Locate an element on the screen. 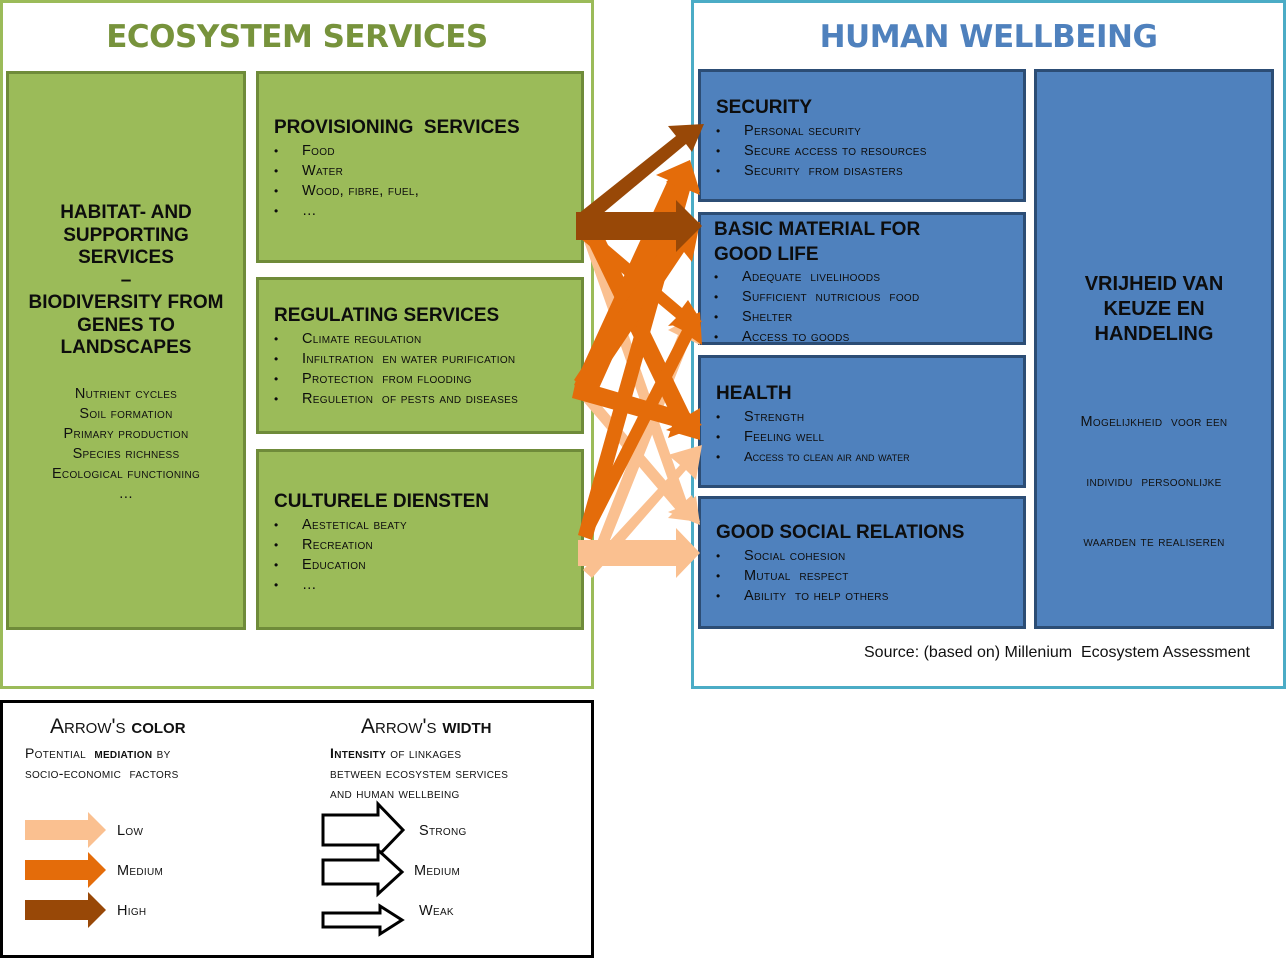 This screenshot has width=1286, height=958. legend-color-heading-bold: color is located at coordinates (158, 726).